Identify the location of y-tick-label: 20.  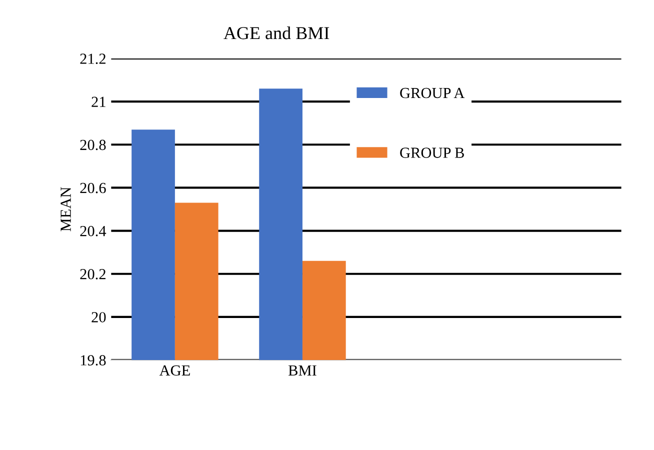
(99, 317).